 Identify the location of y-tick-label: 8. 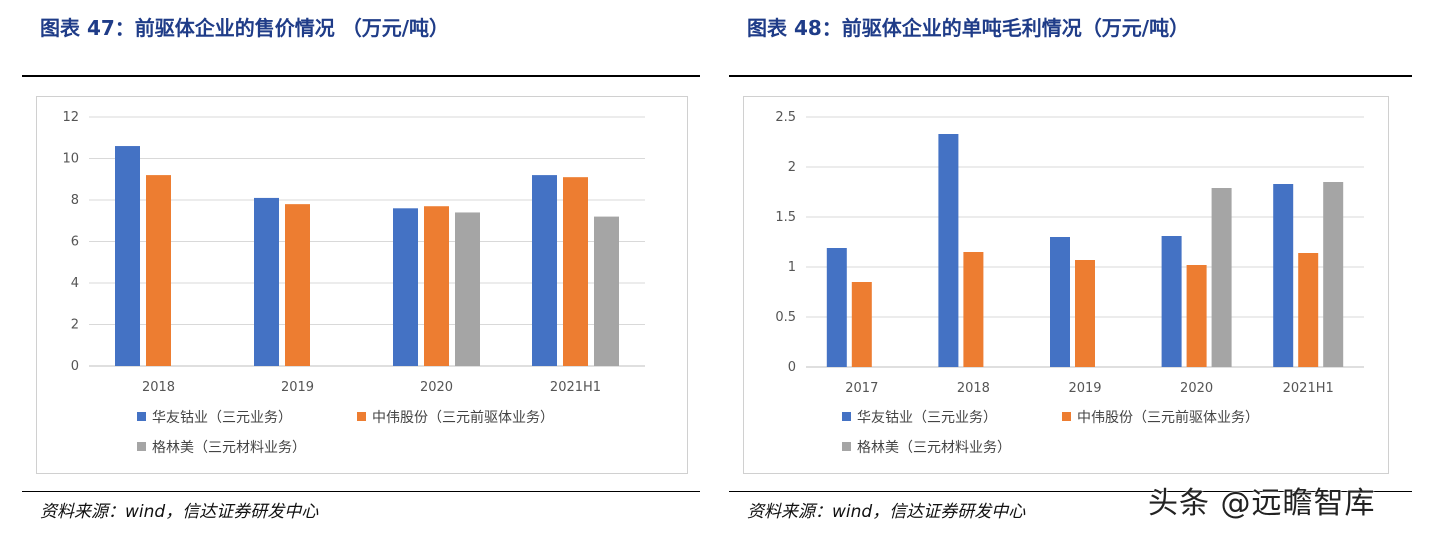
(75, 200).